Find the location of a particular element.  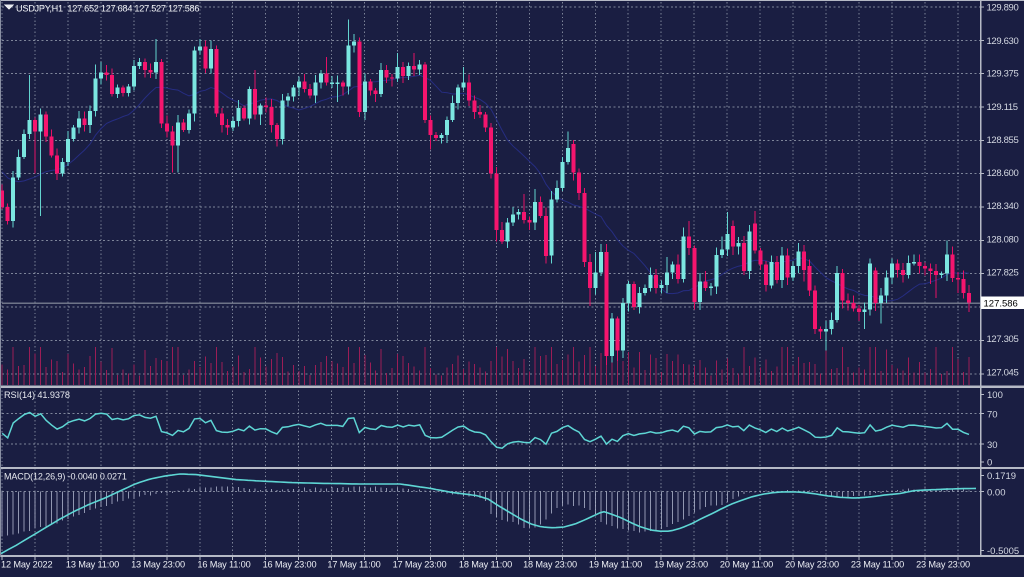

svg-text: 18 May 23:00 is located at coordinates (550, 565).